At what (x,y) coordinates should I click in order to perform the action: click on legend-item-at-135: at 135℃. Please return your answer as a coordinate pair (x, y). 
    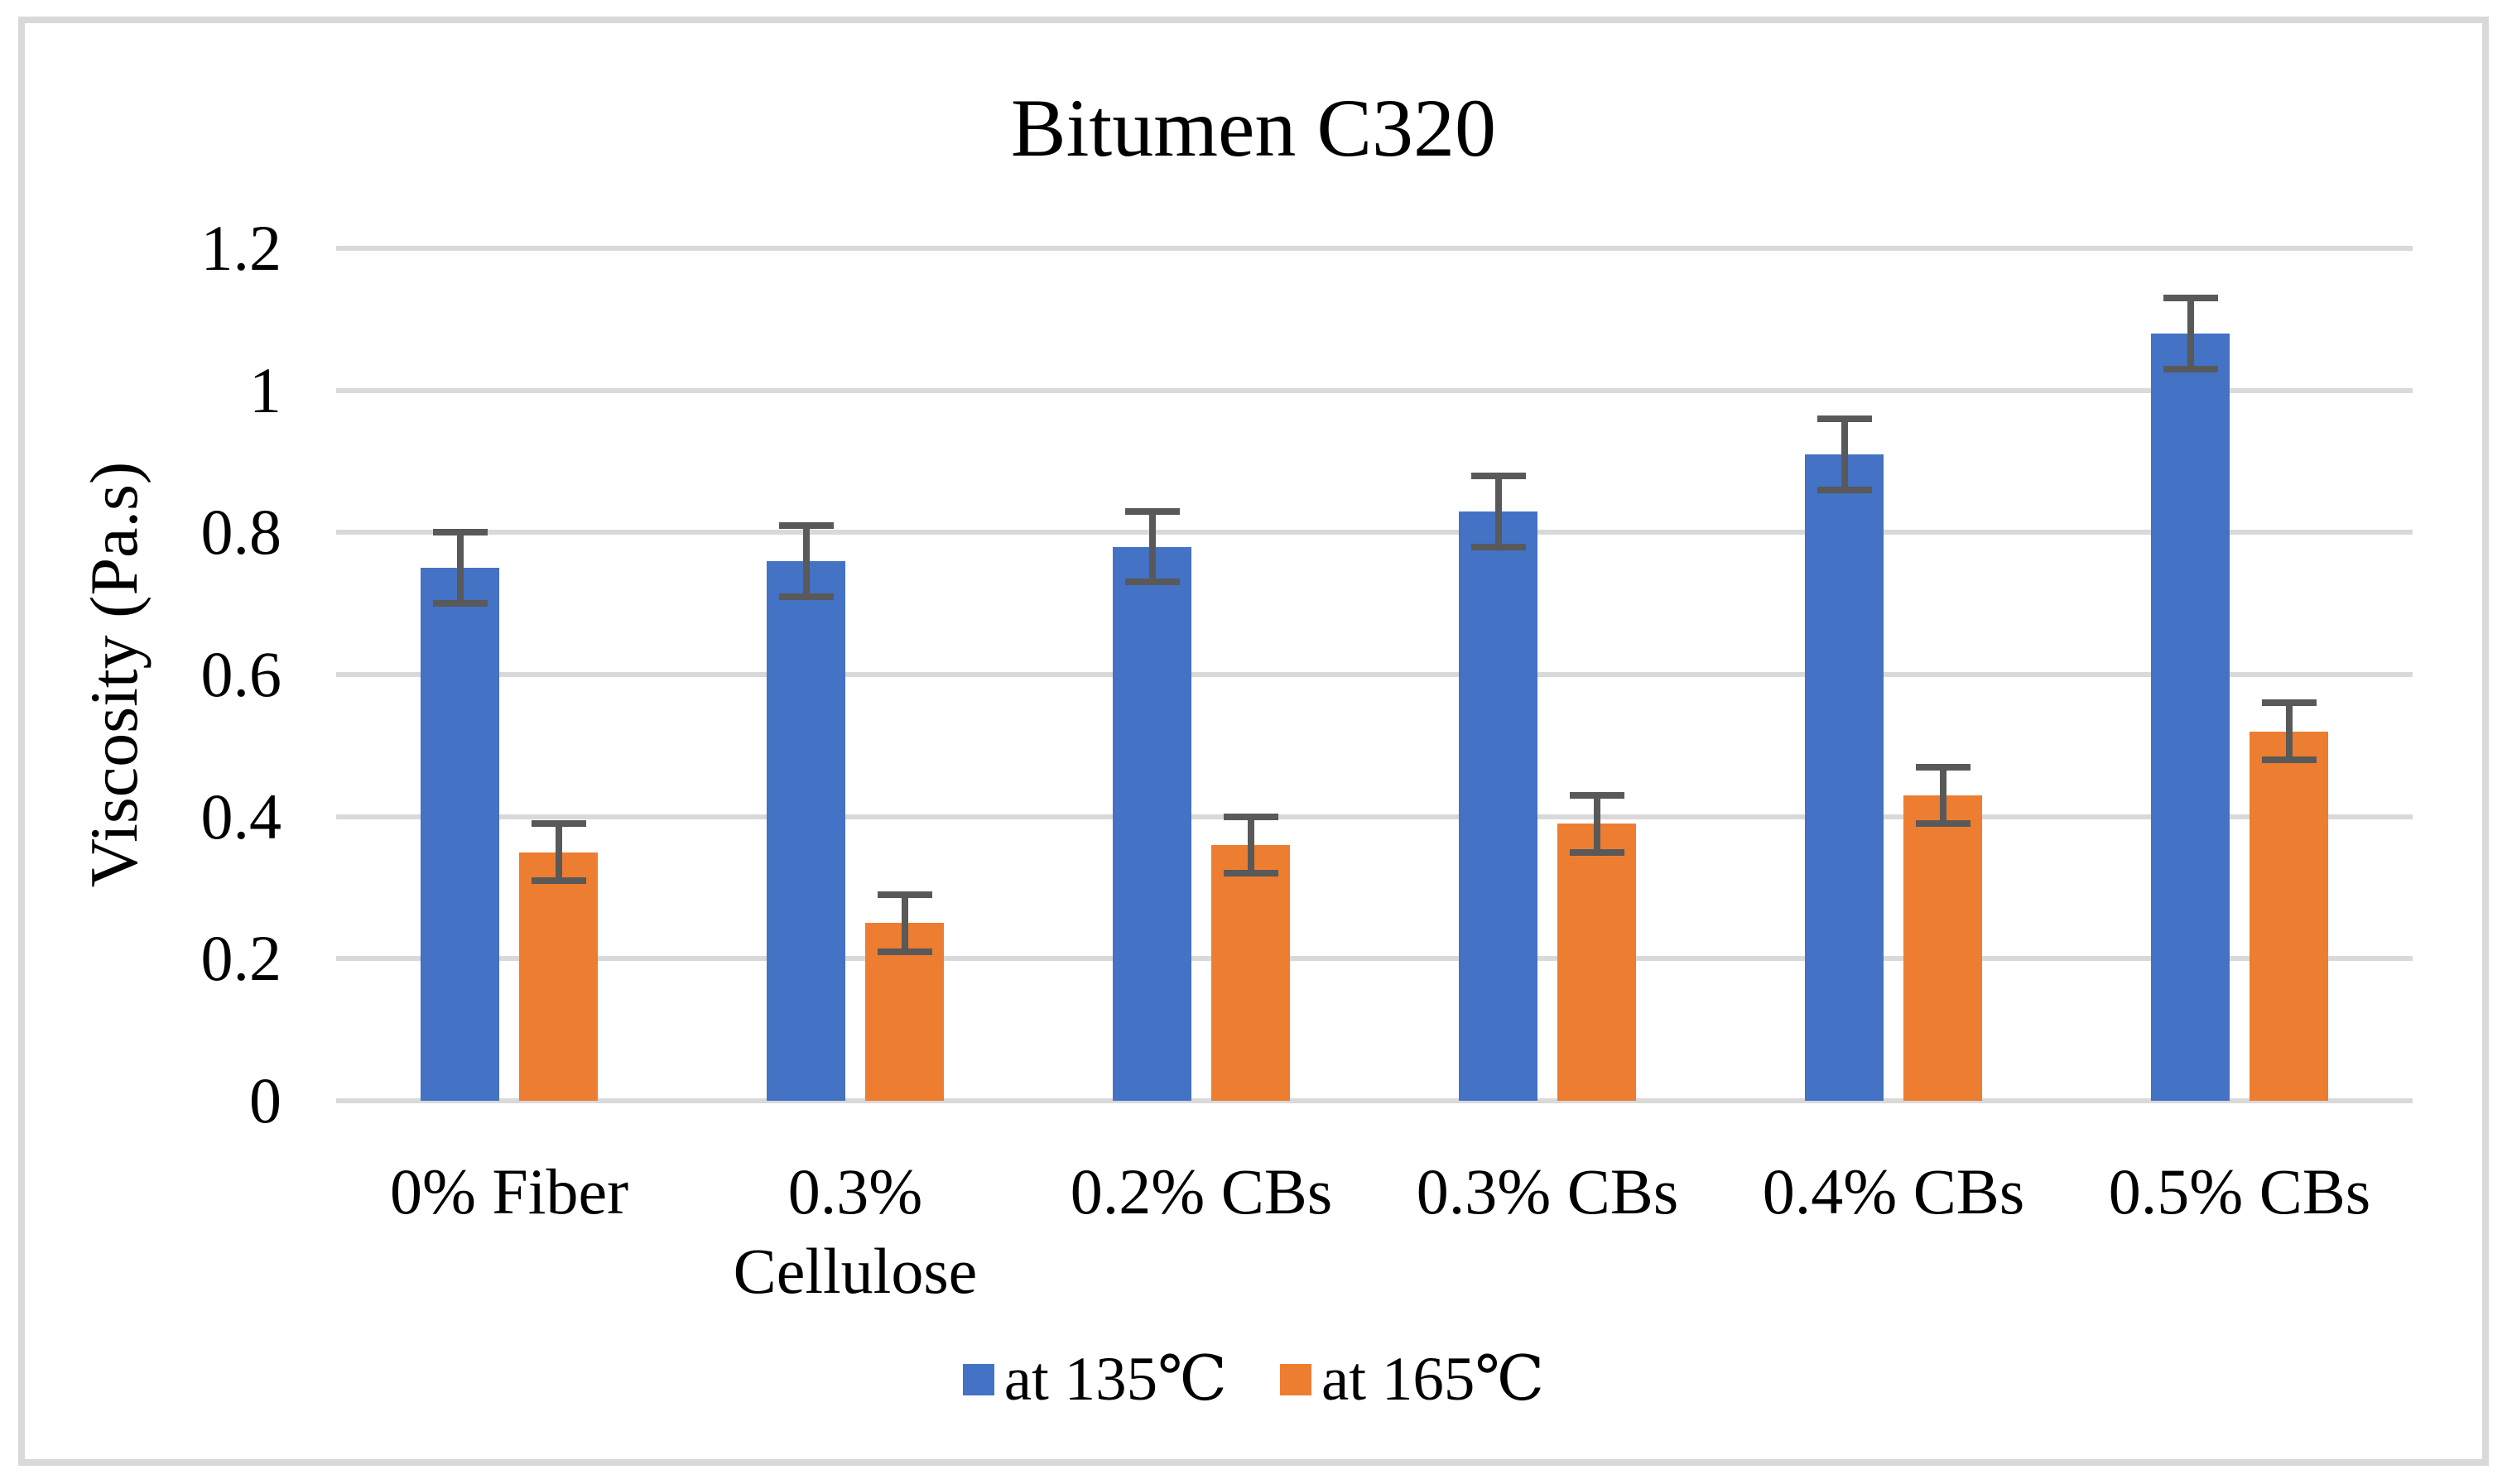
    Looking at the image, I should click on (1094, 1379).